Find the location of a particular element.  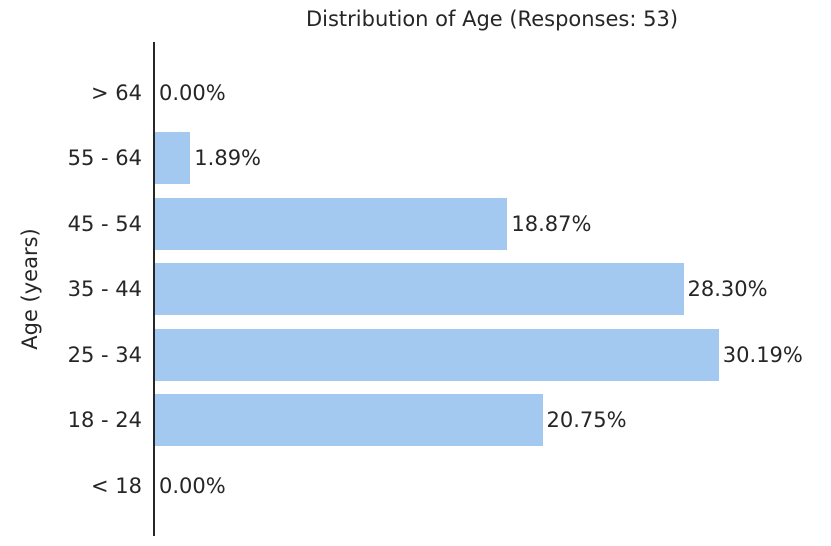

value-label: 1.89% is located at coordinates (228, 158).